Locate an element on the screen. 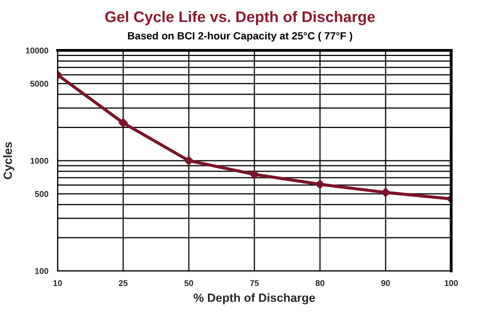 This screenshot has width=480, height=315. chart-title: Gel Cycle Life vs. Depth of Discharge is located at coordinates (240, 18).